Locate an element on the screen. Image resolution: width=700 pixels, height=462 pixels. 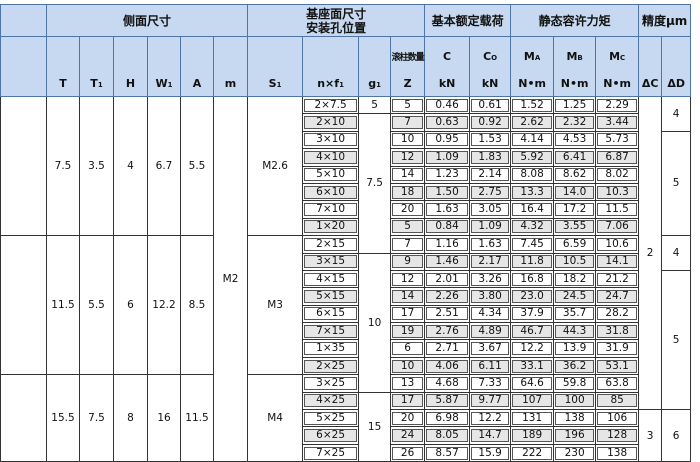
cell-C0: 3.67 is located at coordinates (490, 348).